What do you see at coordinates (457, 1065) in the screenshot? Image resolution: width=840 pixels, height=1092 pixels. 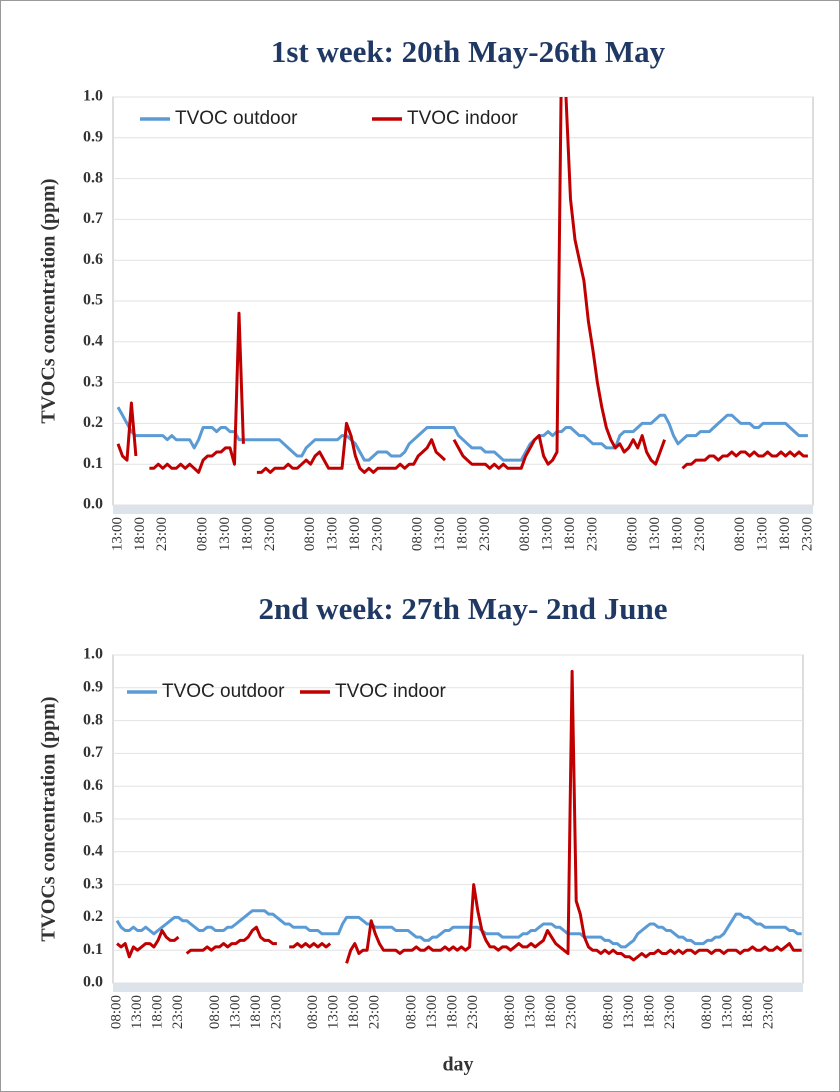 I see `x-axis-label: day` at bounding box center [457, 1065].